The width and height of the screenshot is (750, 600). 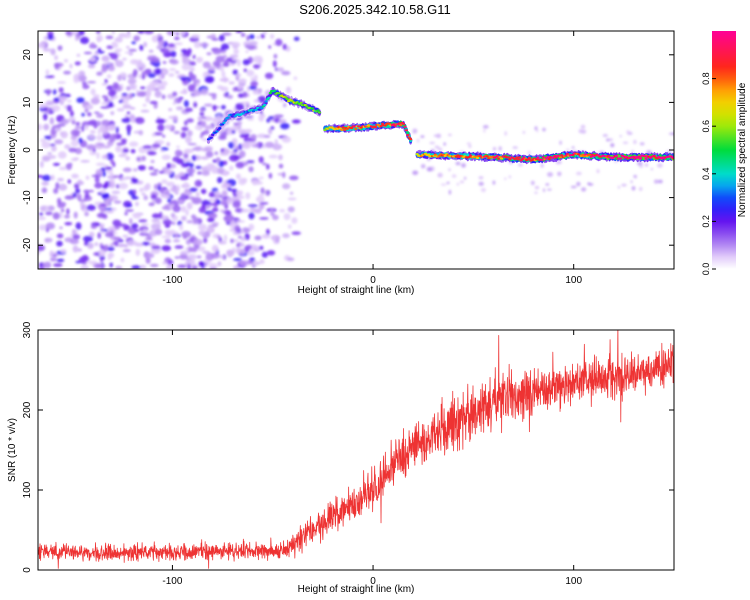 I want to click on y-tick-label: 10, so click(x=27, y=102).